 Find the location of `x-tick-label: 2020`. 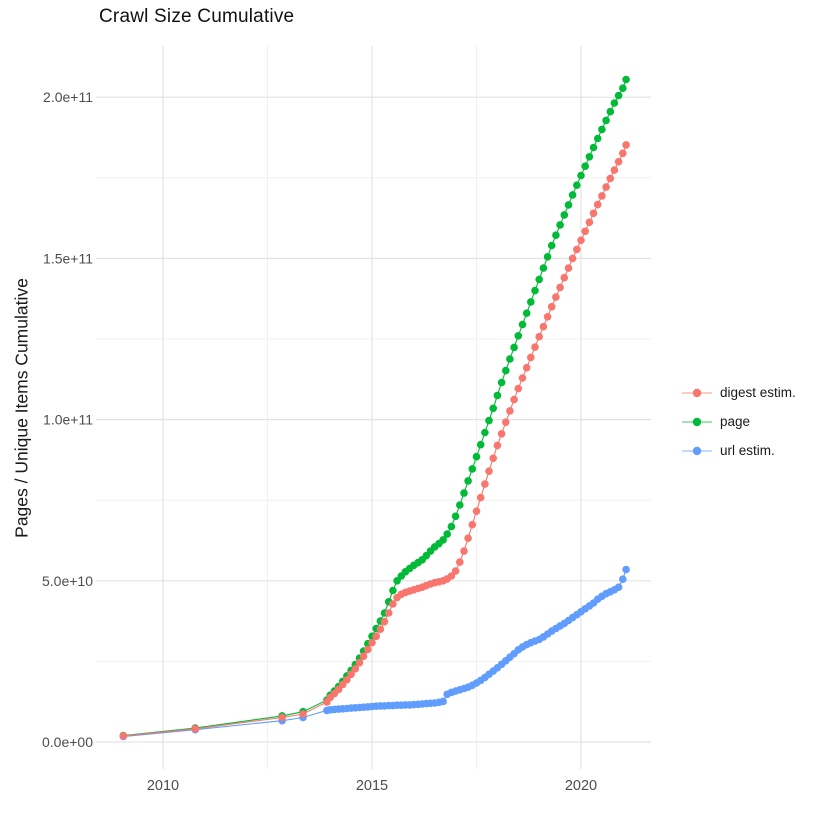

x-tick-label: 2020 is located at coordinates (581, 786).